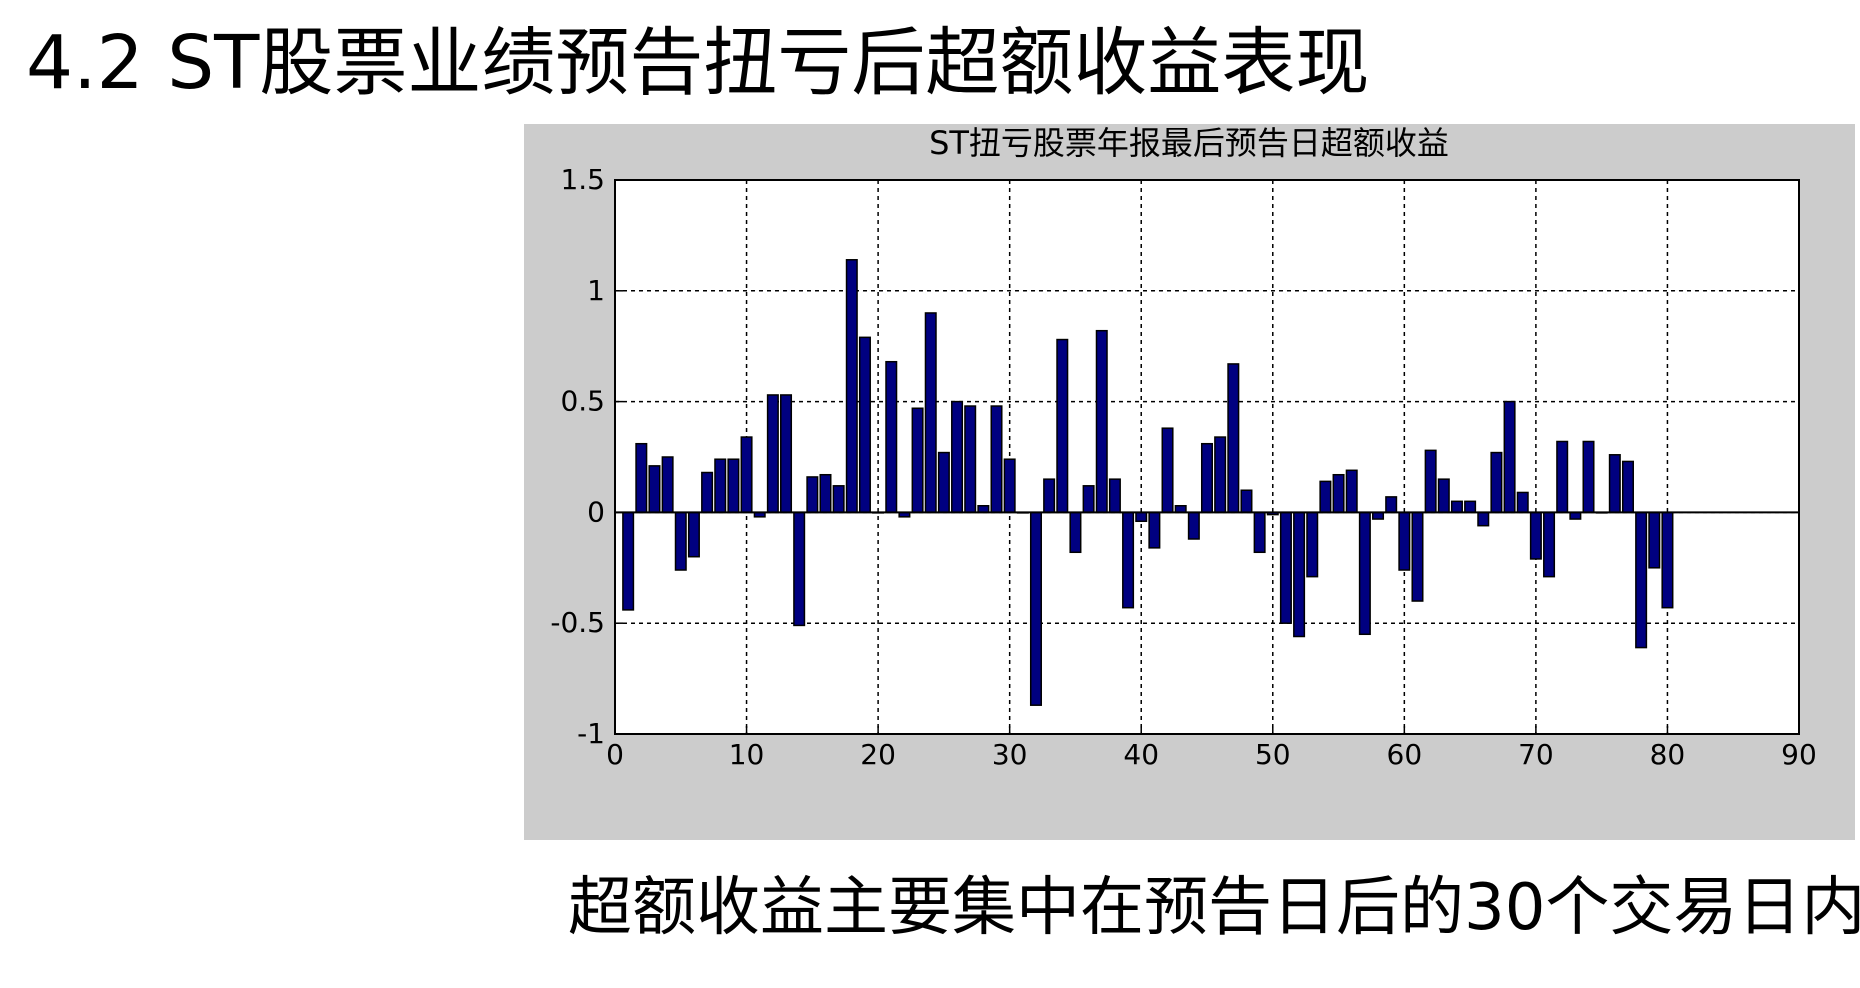 This screenshot has width=1860, height=988. I want to click on x-tick-label: 30, so click(1010, 754).